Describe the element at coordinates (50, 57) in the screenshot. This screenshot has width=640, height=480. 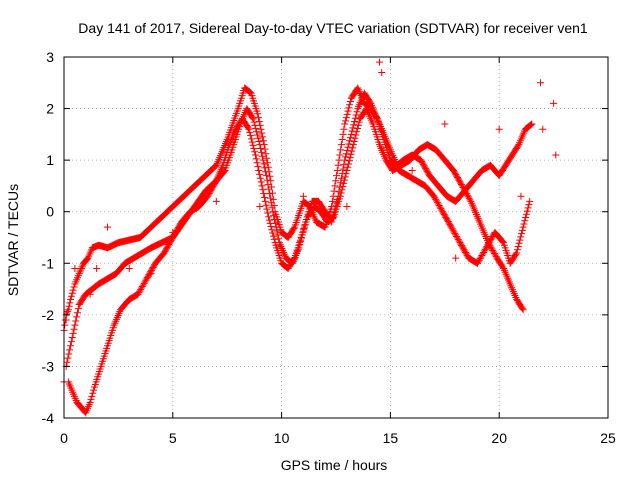
I see `y-tick-label: 3` at that location.